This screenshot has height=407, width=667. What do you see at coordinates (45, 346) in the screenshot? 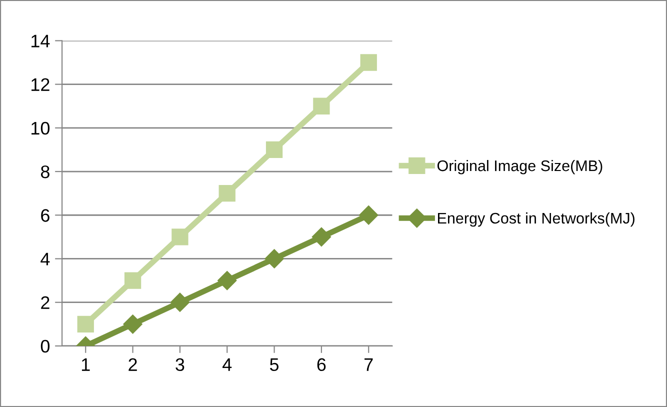
I see `y-tick-label: 0` at bounding box center [45, 346].